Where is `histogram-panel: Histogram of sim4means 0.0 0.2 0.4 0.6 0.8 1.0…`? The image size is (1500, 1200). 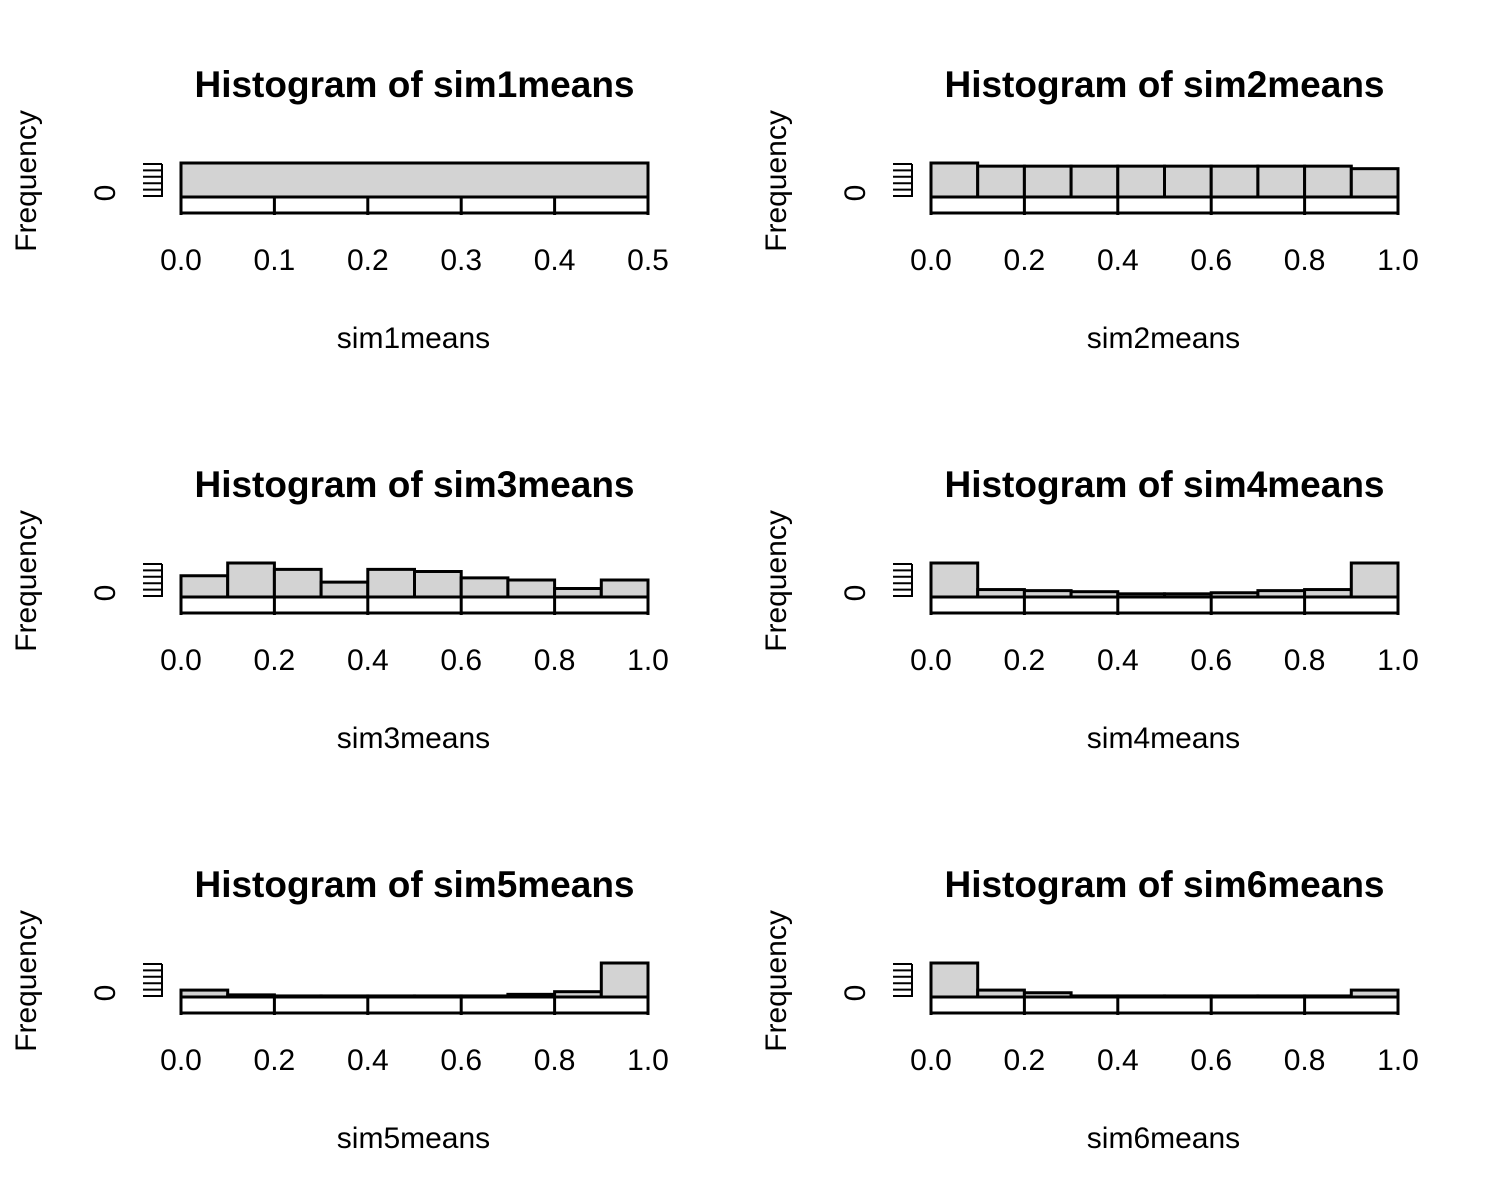
histogram-panel: Histogram of sim4means 0.0 0.2 0.4 0.6 0.8 1.0… is located at coordinates (1089, 609).